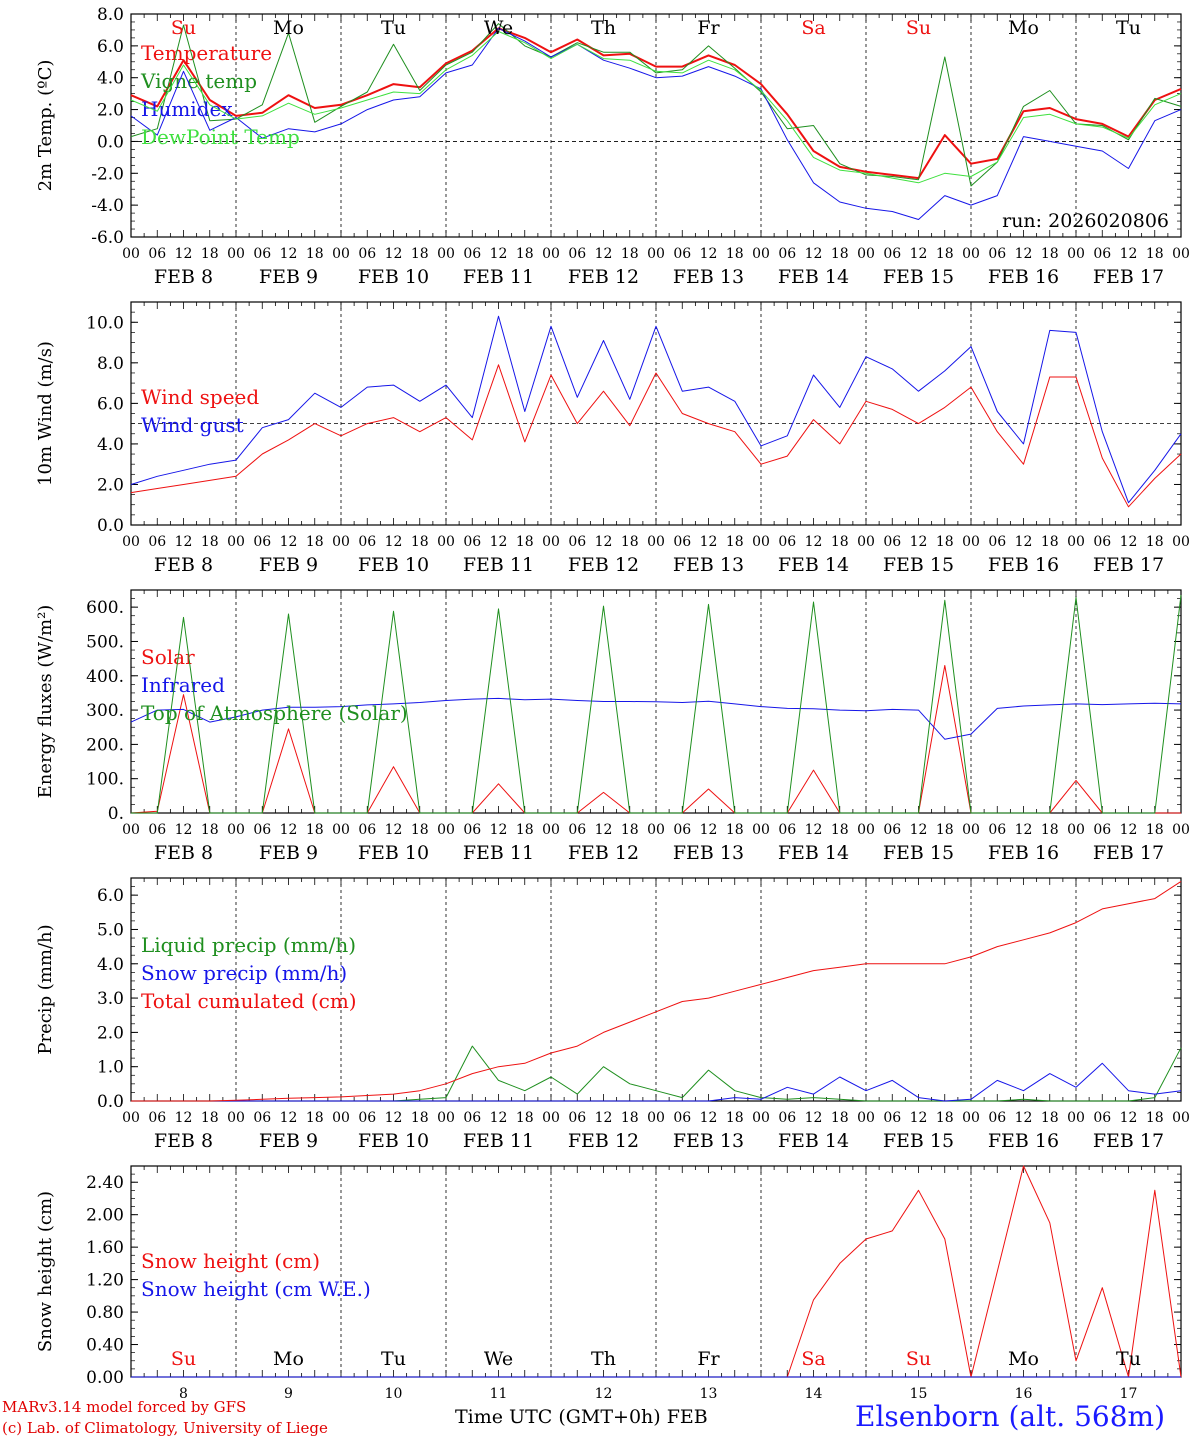  Describe the element at coordinates (105, 1313) in the screenshot. I see `y-tick-label: 0.80` at that location.